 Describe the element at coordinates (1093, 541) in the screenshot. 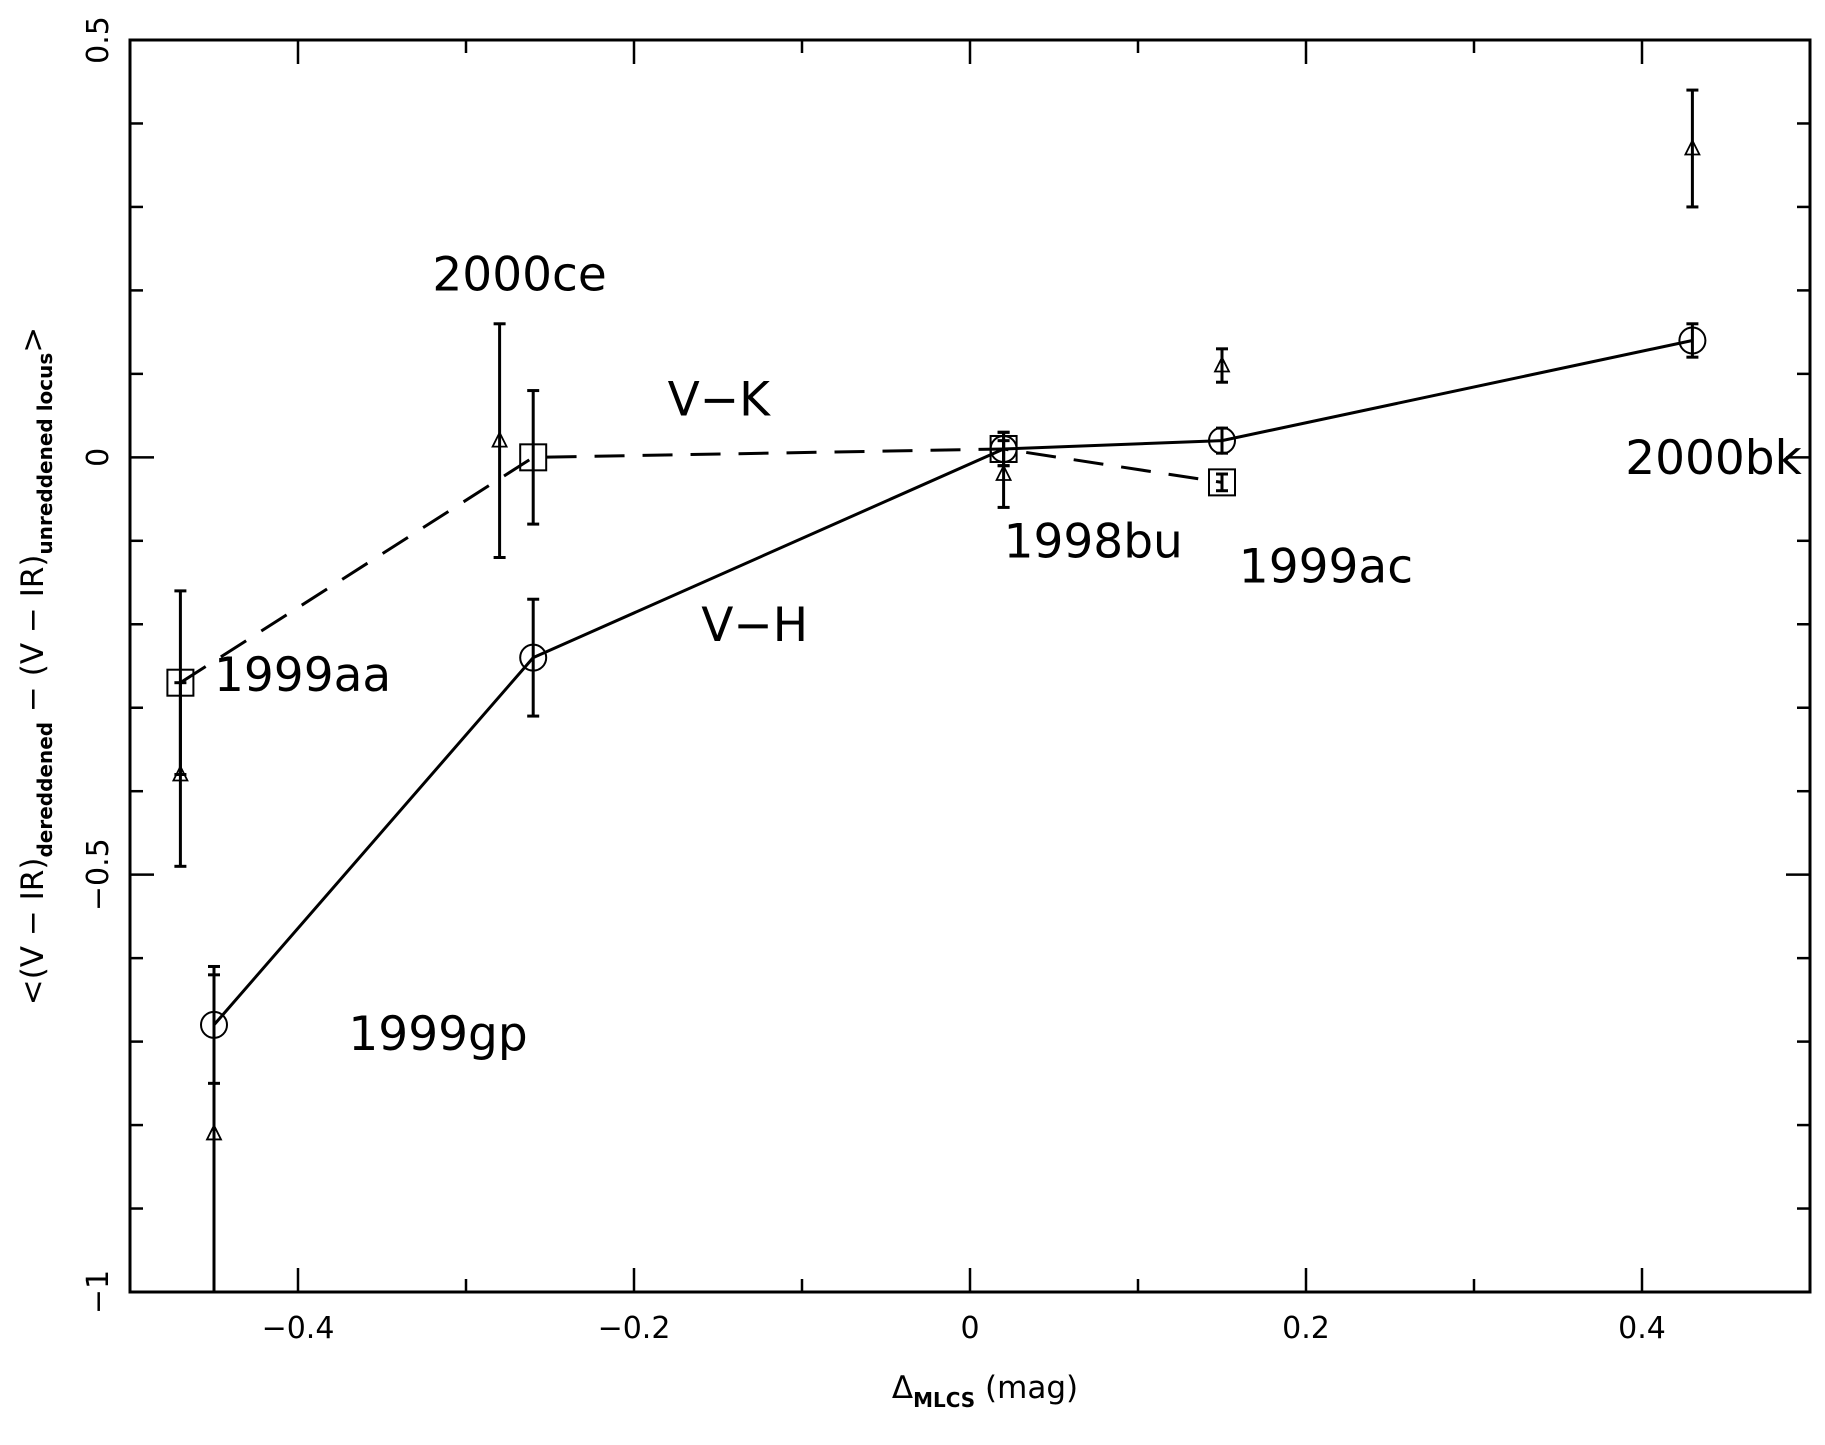

I see `annotation-label: 1998bu` at that location.